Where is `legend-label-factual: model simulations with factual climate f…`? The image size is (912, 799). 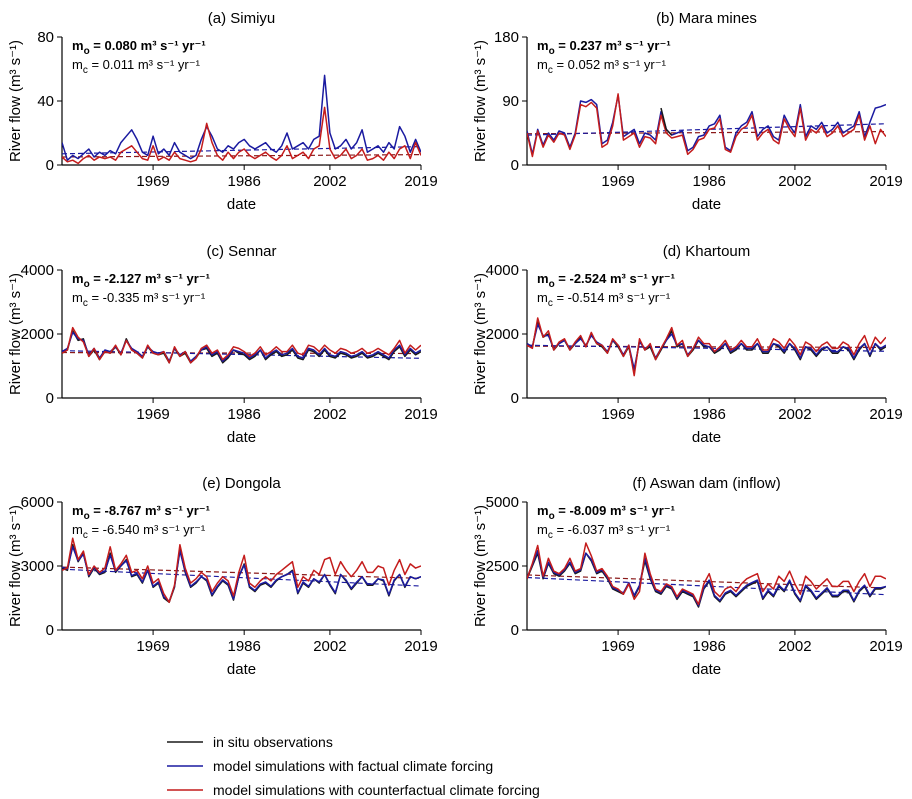 legend-label-factual: model simulations with factual climate f… is located at coordinates (353, 766).